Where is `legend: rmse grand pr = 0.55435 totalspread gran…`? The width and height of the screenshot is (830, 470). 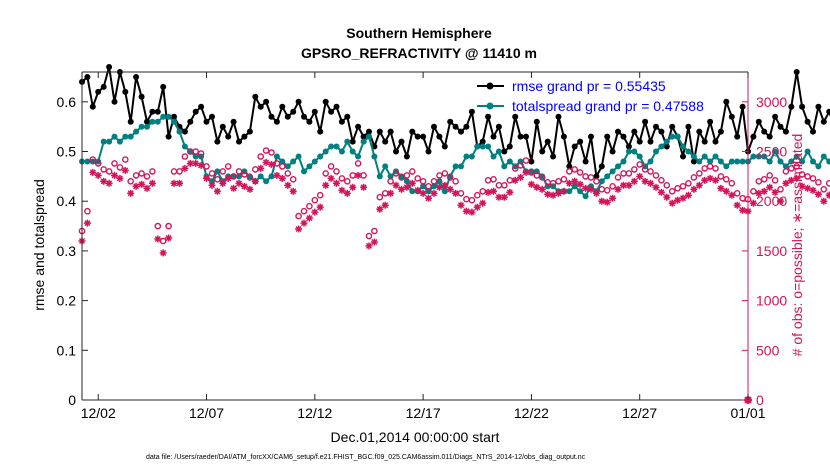 legend: rmse grand pr = 0.55435 totalspread gran… is located at coordinates (590, 96).